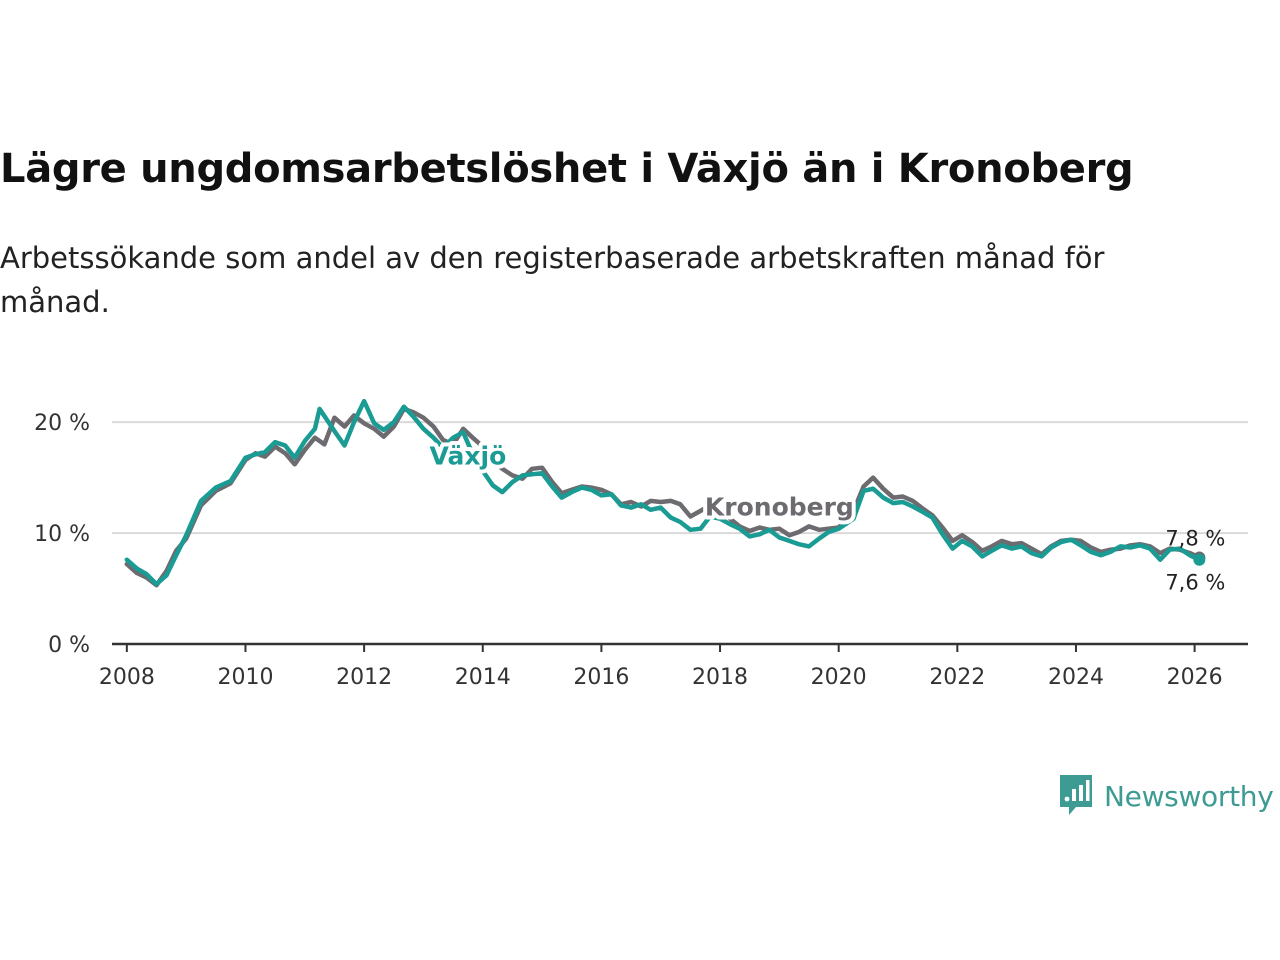  What do you see at coordinates (69, 645) in the screenshot?
I see `y-tick-label: 0 %` at bounding box center [69, 645].